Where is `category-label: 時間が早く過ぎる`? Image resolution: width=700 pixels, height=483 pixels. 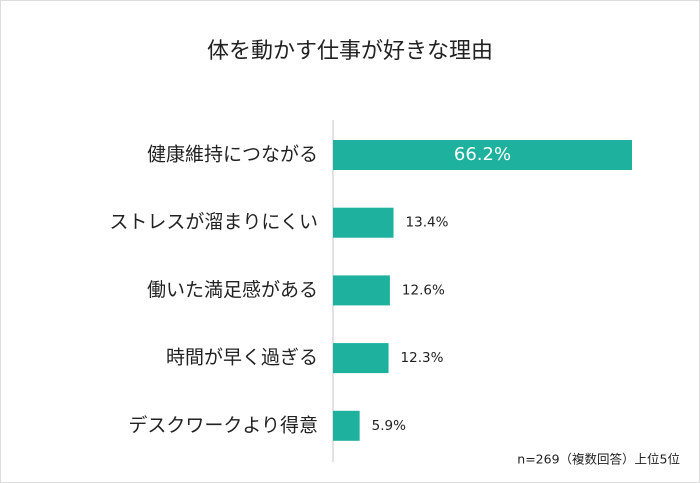
category-label: 時間が早く過ぎる is located at coordinates (242, 358).